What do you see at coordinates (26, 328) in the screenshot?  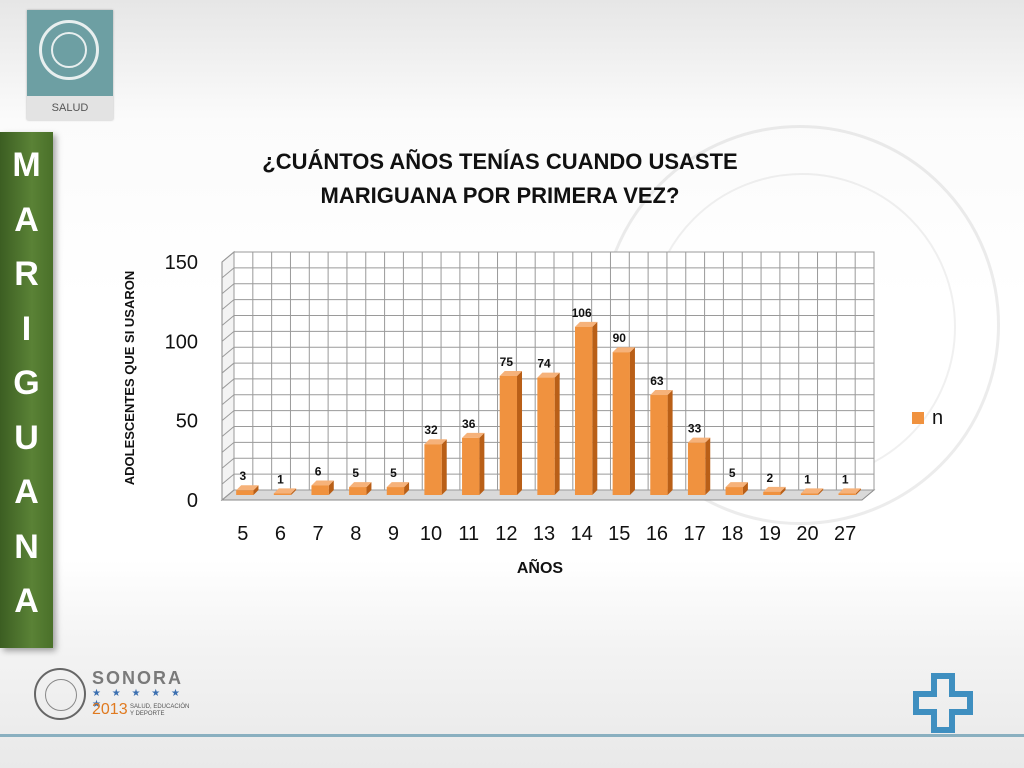 I see `side-word-letter: I` at bounding box center [26, 328].